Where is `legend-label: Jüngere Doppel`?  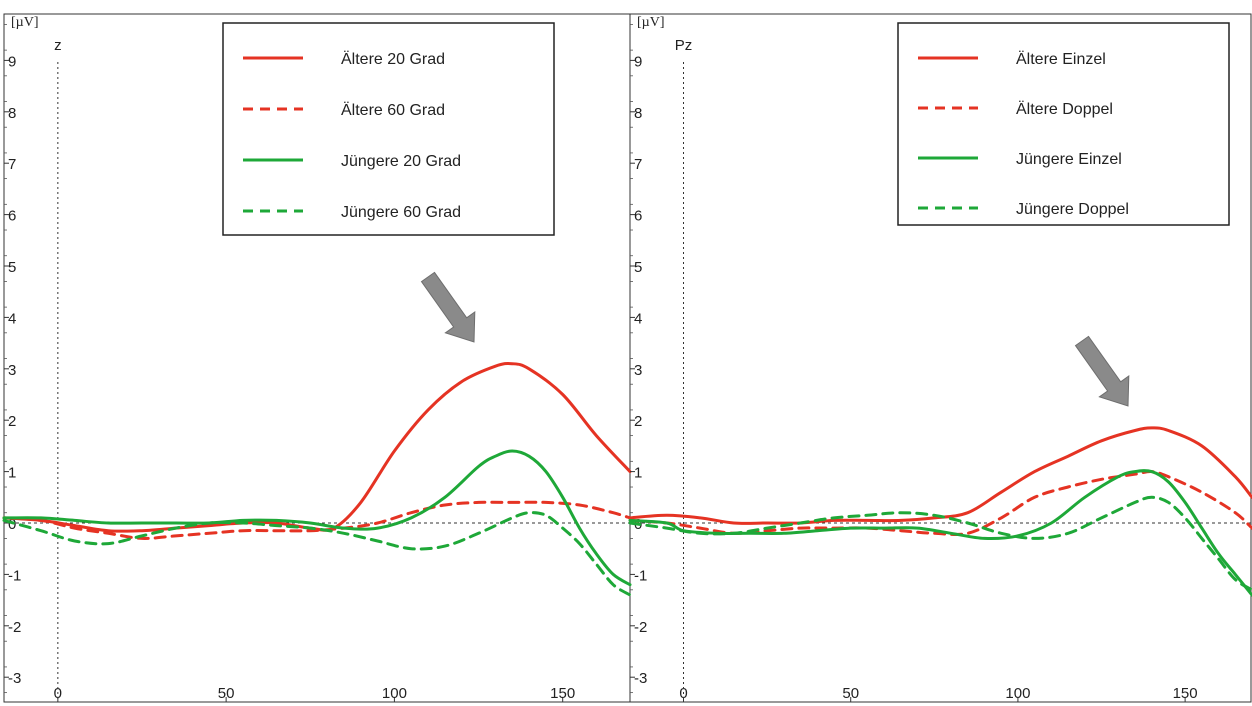 legend-label: Jüngere Doppel is located at coordinates (1072, 209).